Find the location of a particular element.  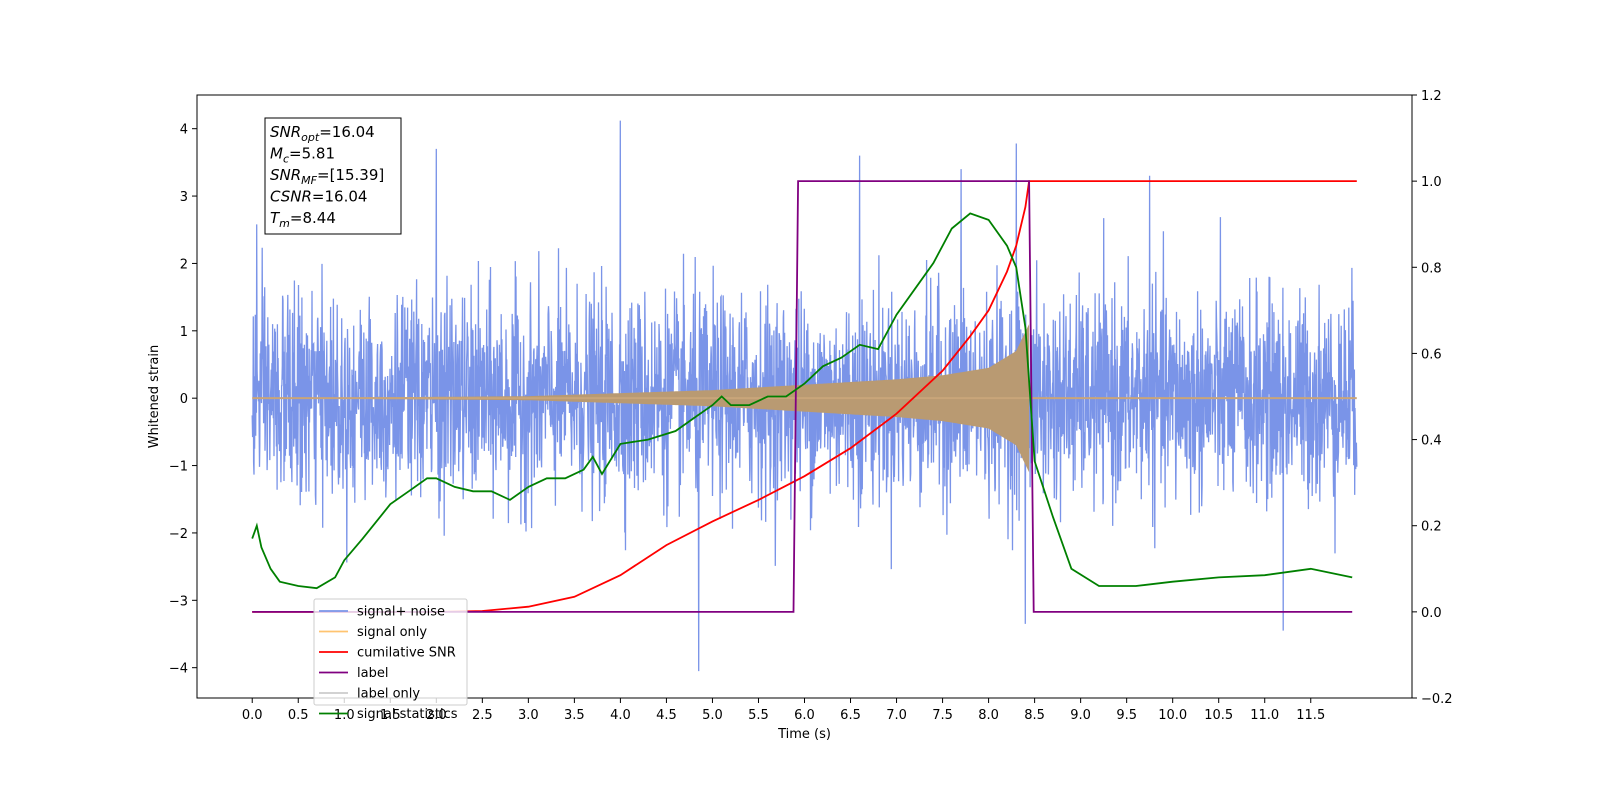

y-left-tick-label: 2 is located at coordinates (184, 264).